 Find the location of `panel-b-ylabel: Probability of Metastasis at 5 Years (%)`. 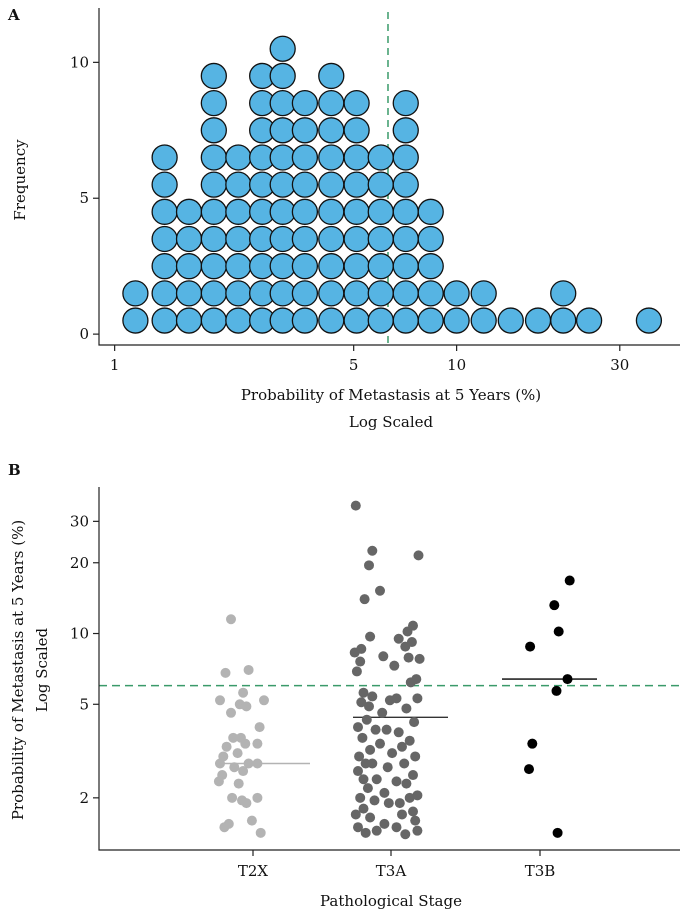

panel-b-ylabel: Probability of Metastasis at 5 Years (%) is located at coordinates (18, 670).